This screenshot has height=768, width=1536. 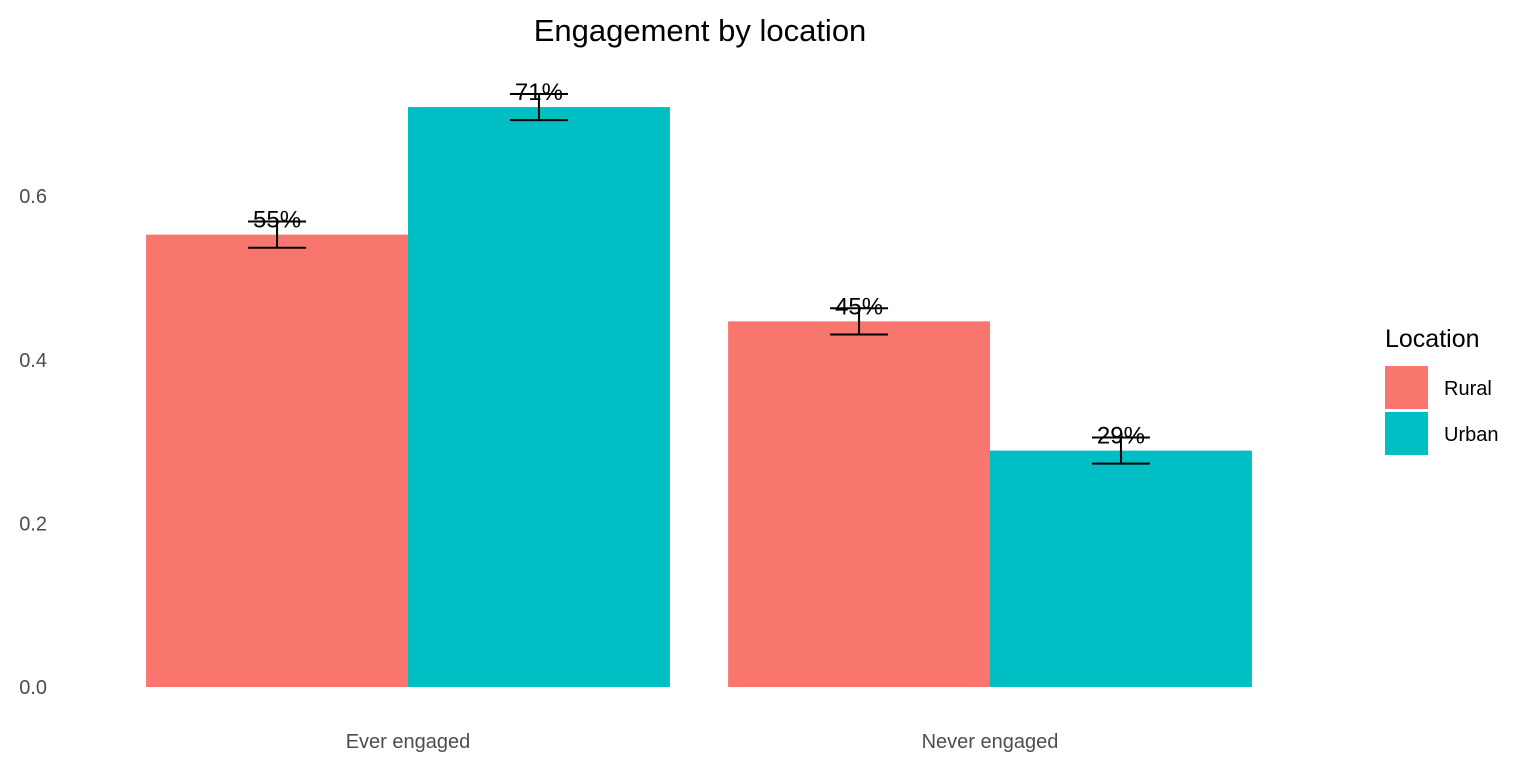 What do you see at coordinates (1406, 387) in the screenshot?
I see `legend-key-rural` at bounding box center [1406, 387].